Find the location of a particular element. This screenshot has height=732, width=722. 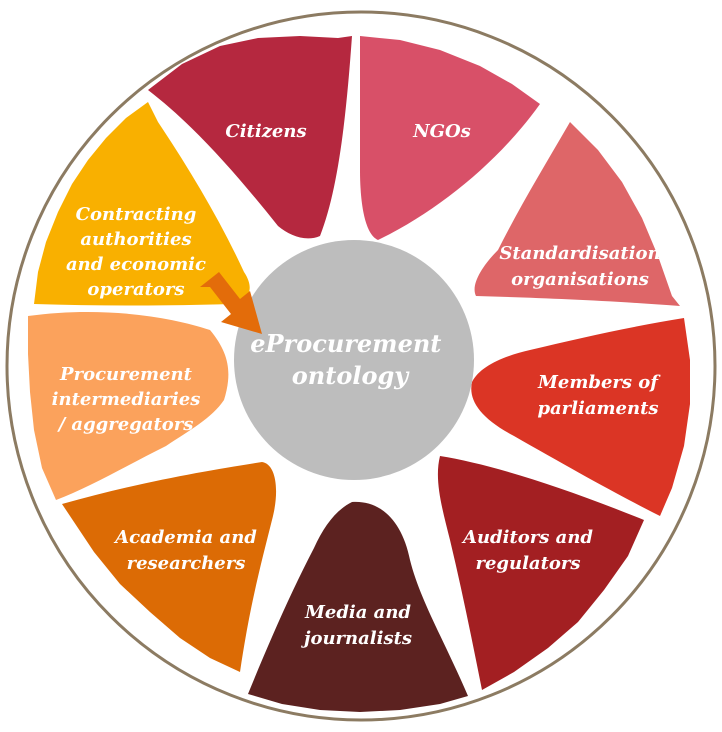

center-label-line: ontology is located at coordinates (351, 375).